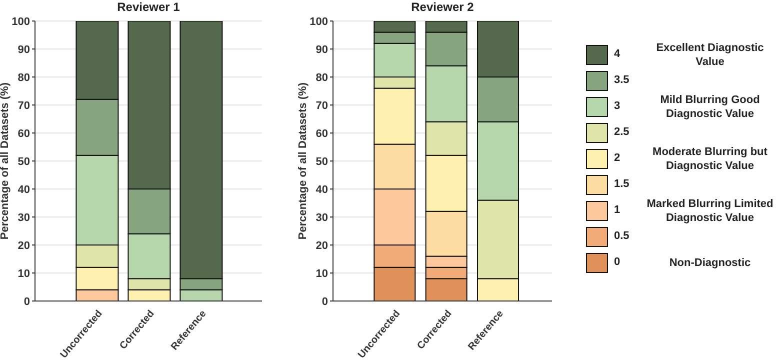 This screenshot has height=360, width=776. Describe the element at coordinates (442, 7) in the screenshot. I see `chart-title: Reviewer 2` at that location.